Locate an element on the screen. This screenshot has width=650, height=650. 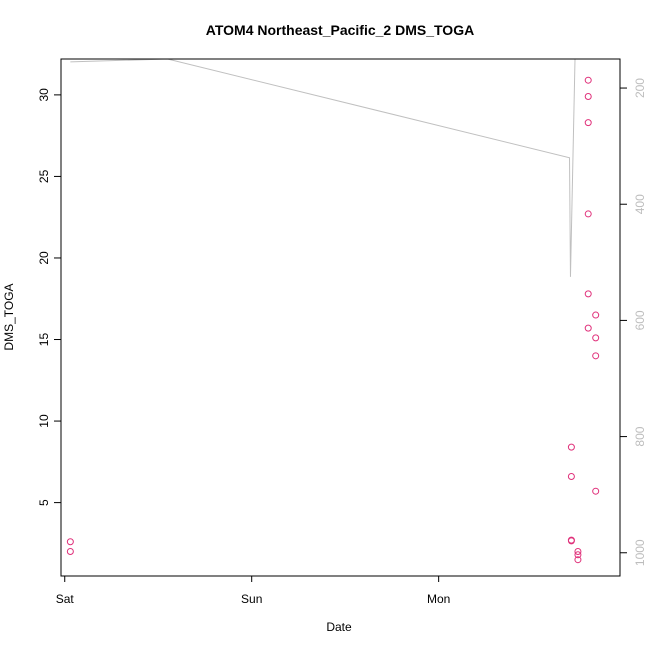
y-right-tick-label: 1000 is located at coordinates (640, 552).